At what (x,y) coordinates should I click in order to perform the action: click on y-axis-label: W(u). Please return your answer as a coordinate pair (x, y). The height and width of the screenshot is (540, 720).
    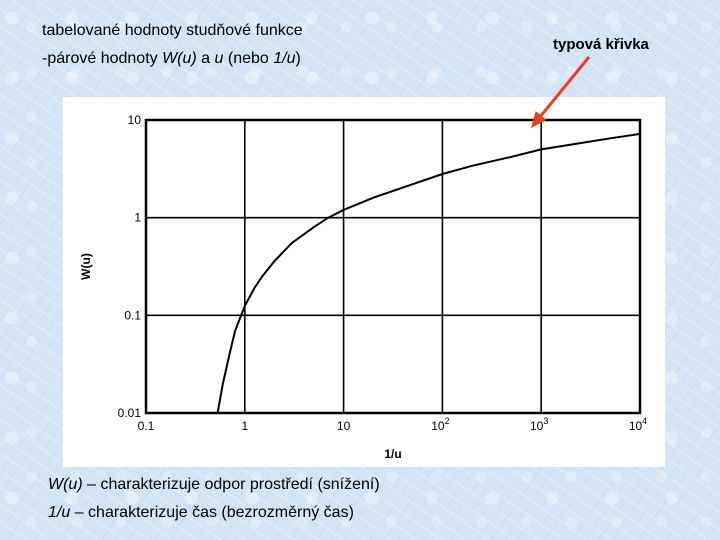
    Looking at the image, I should click on (86, 266).